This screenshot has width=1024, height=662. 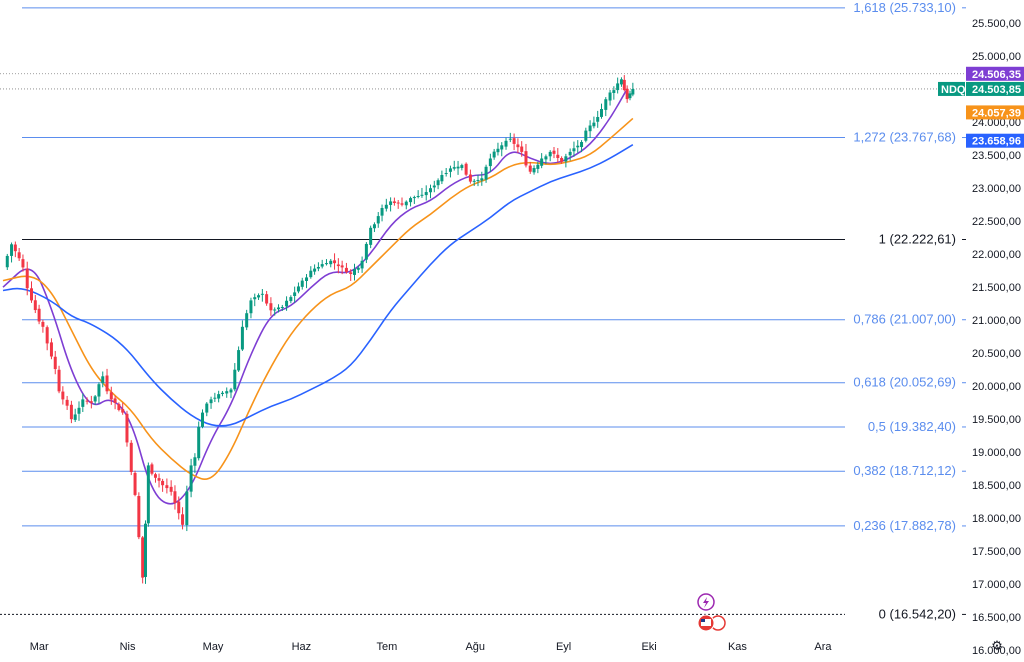 I want to click on price-badges: 24.506,35 24.503,85 NDQ 24.057,39 23.658,96, so click(x=981, y=107).